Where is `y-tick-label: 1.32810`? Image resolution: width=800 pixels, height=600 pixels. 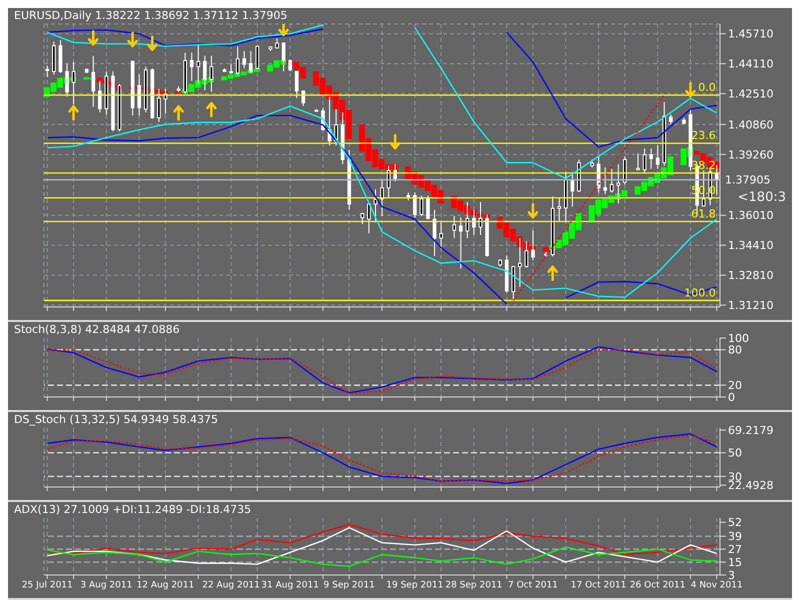
y-tick-label: 1.32810 is located at coordinates (751, 275).